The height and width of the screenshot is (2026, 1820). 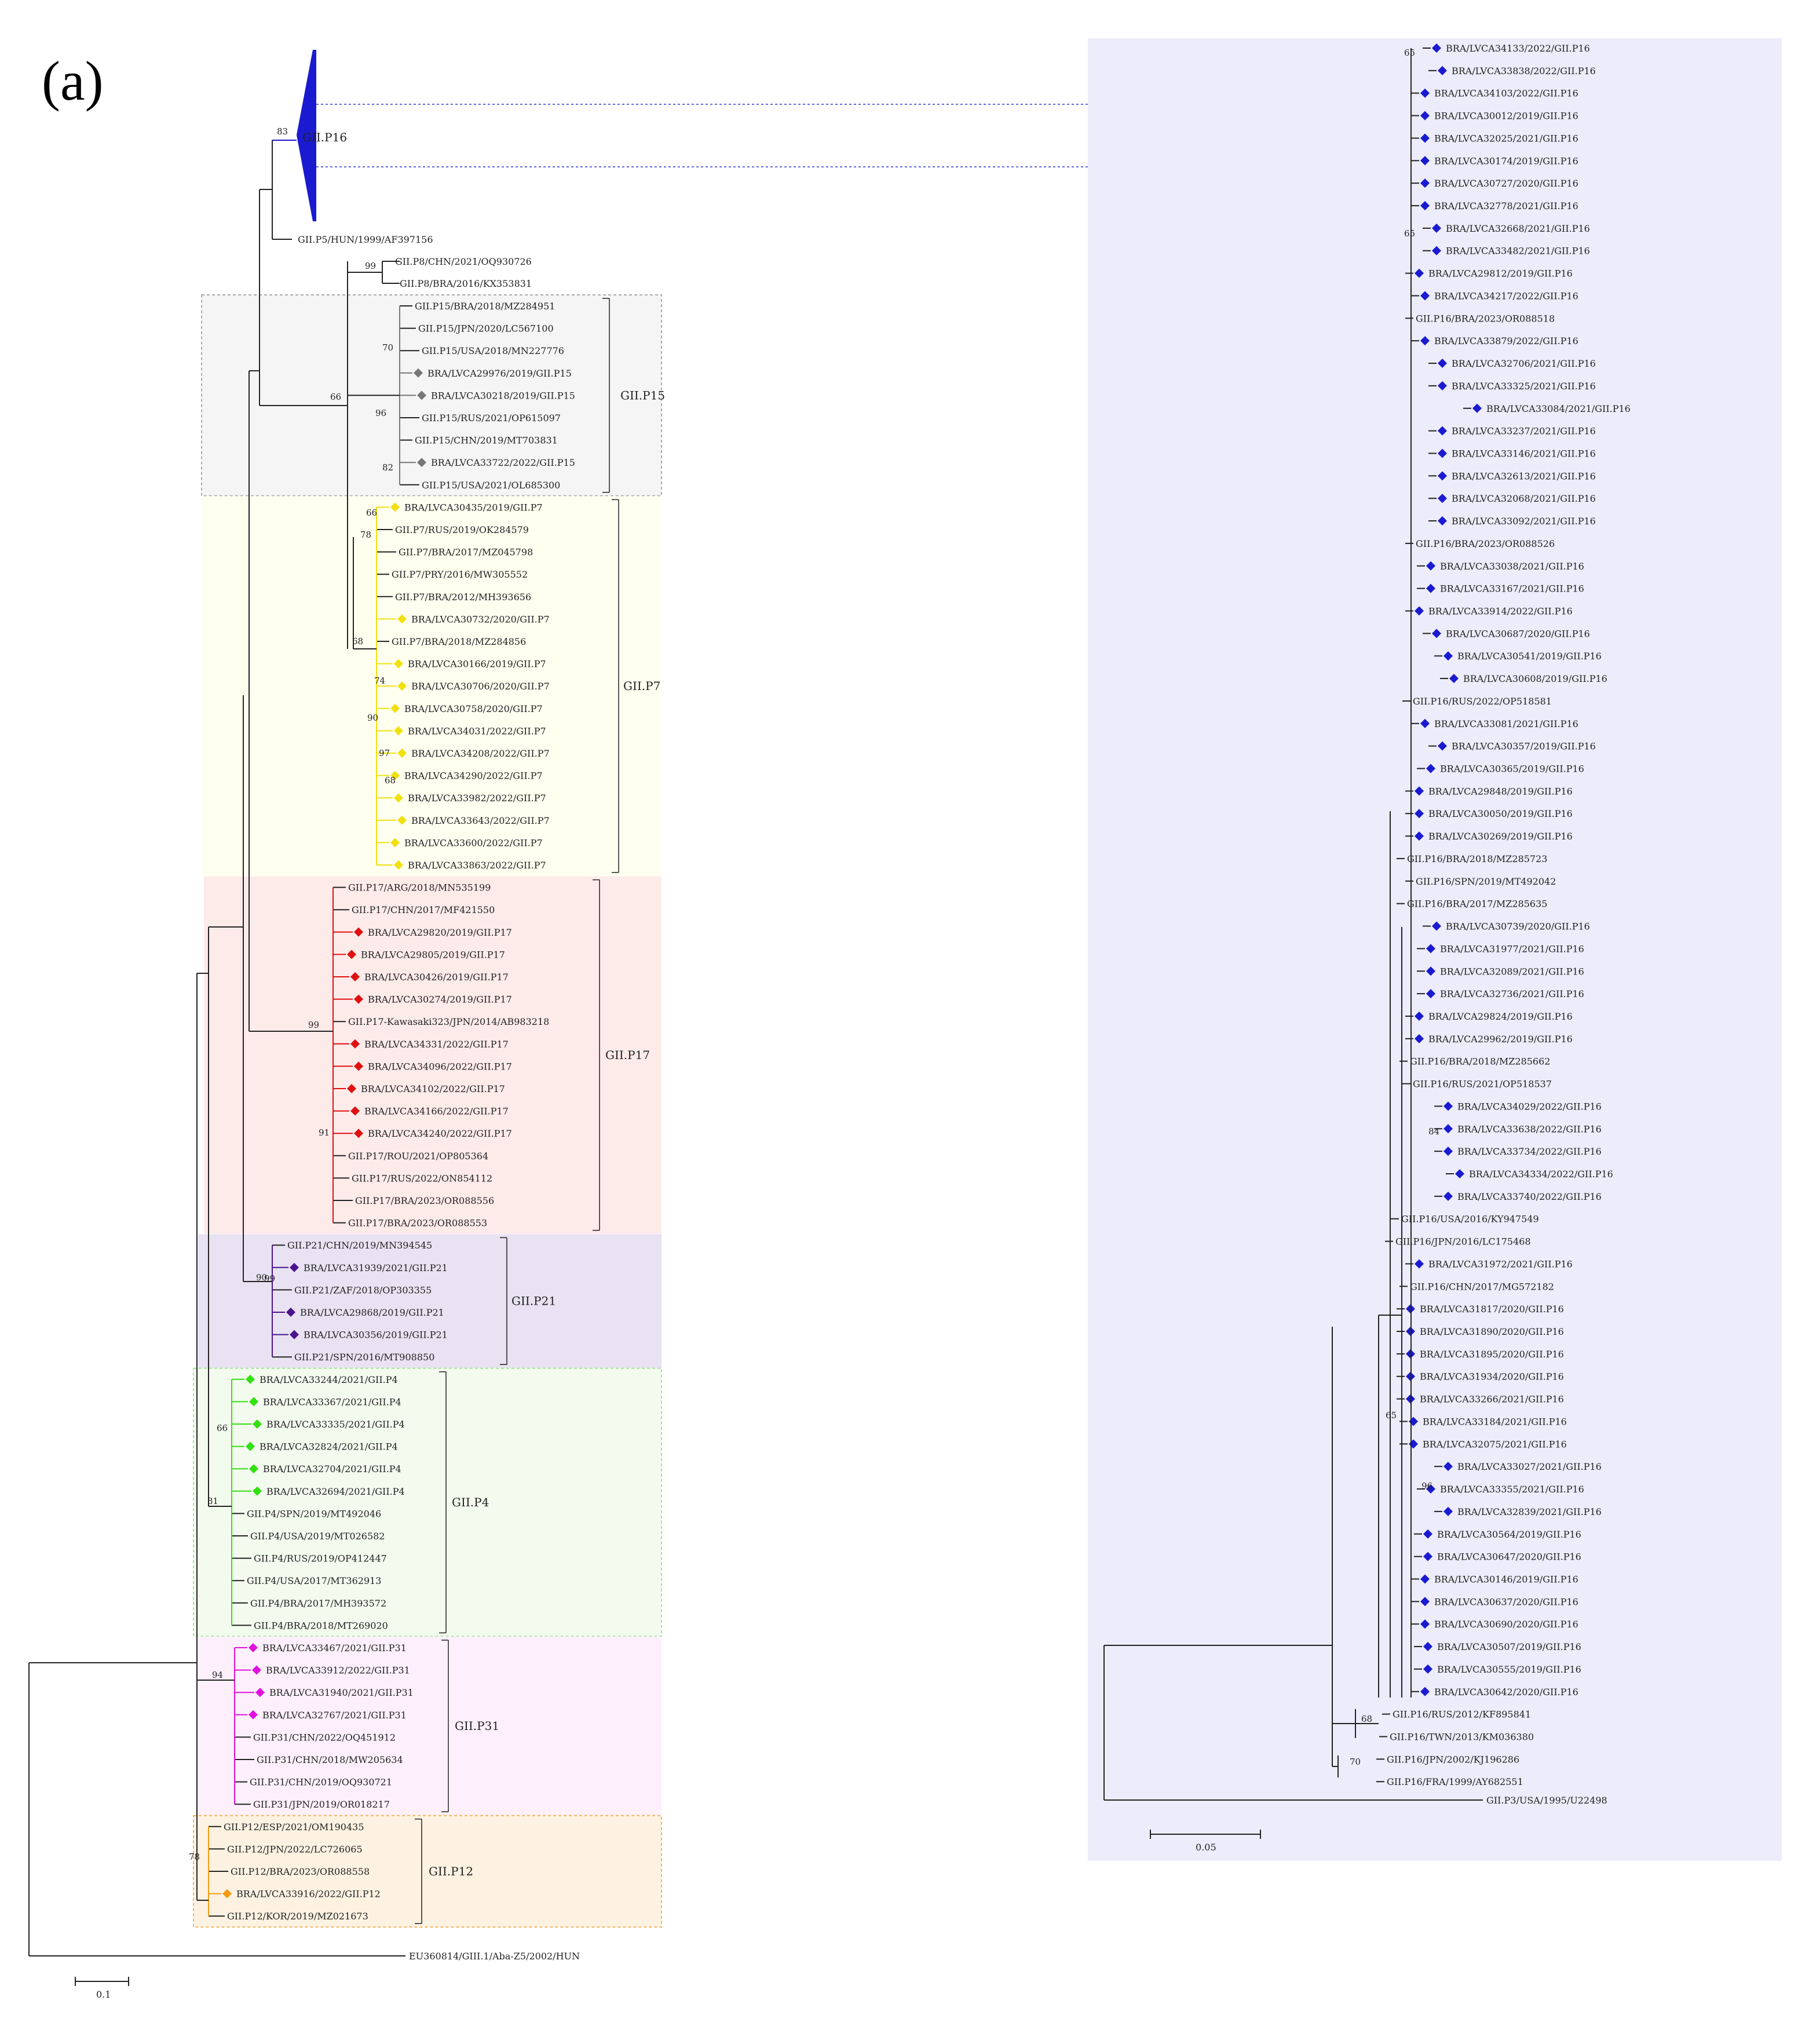 I want to click on taxon-label: GII.P16/FRA/1999/AY682551, so click(x=1455, y=1782).